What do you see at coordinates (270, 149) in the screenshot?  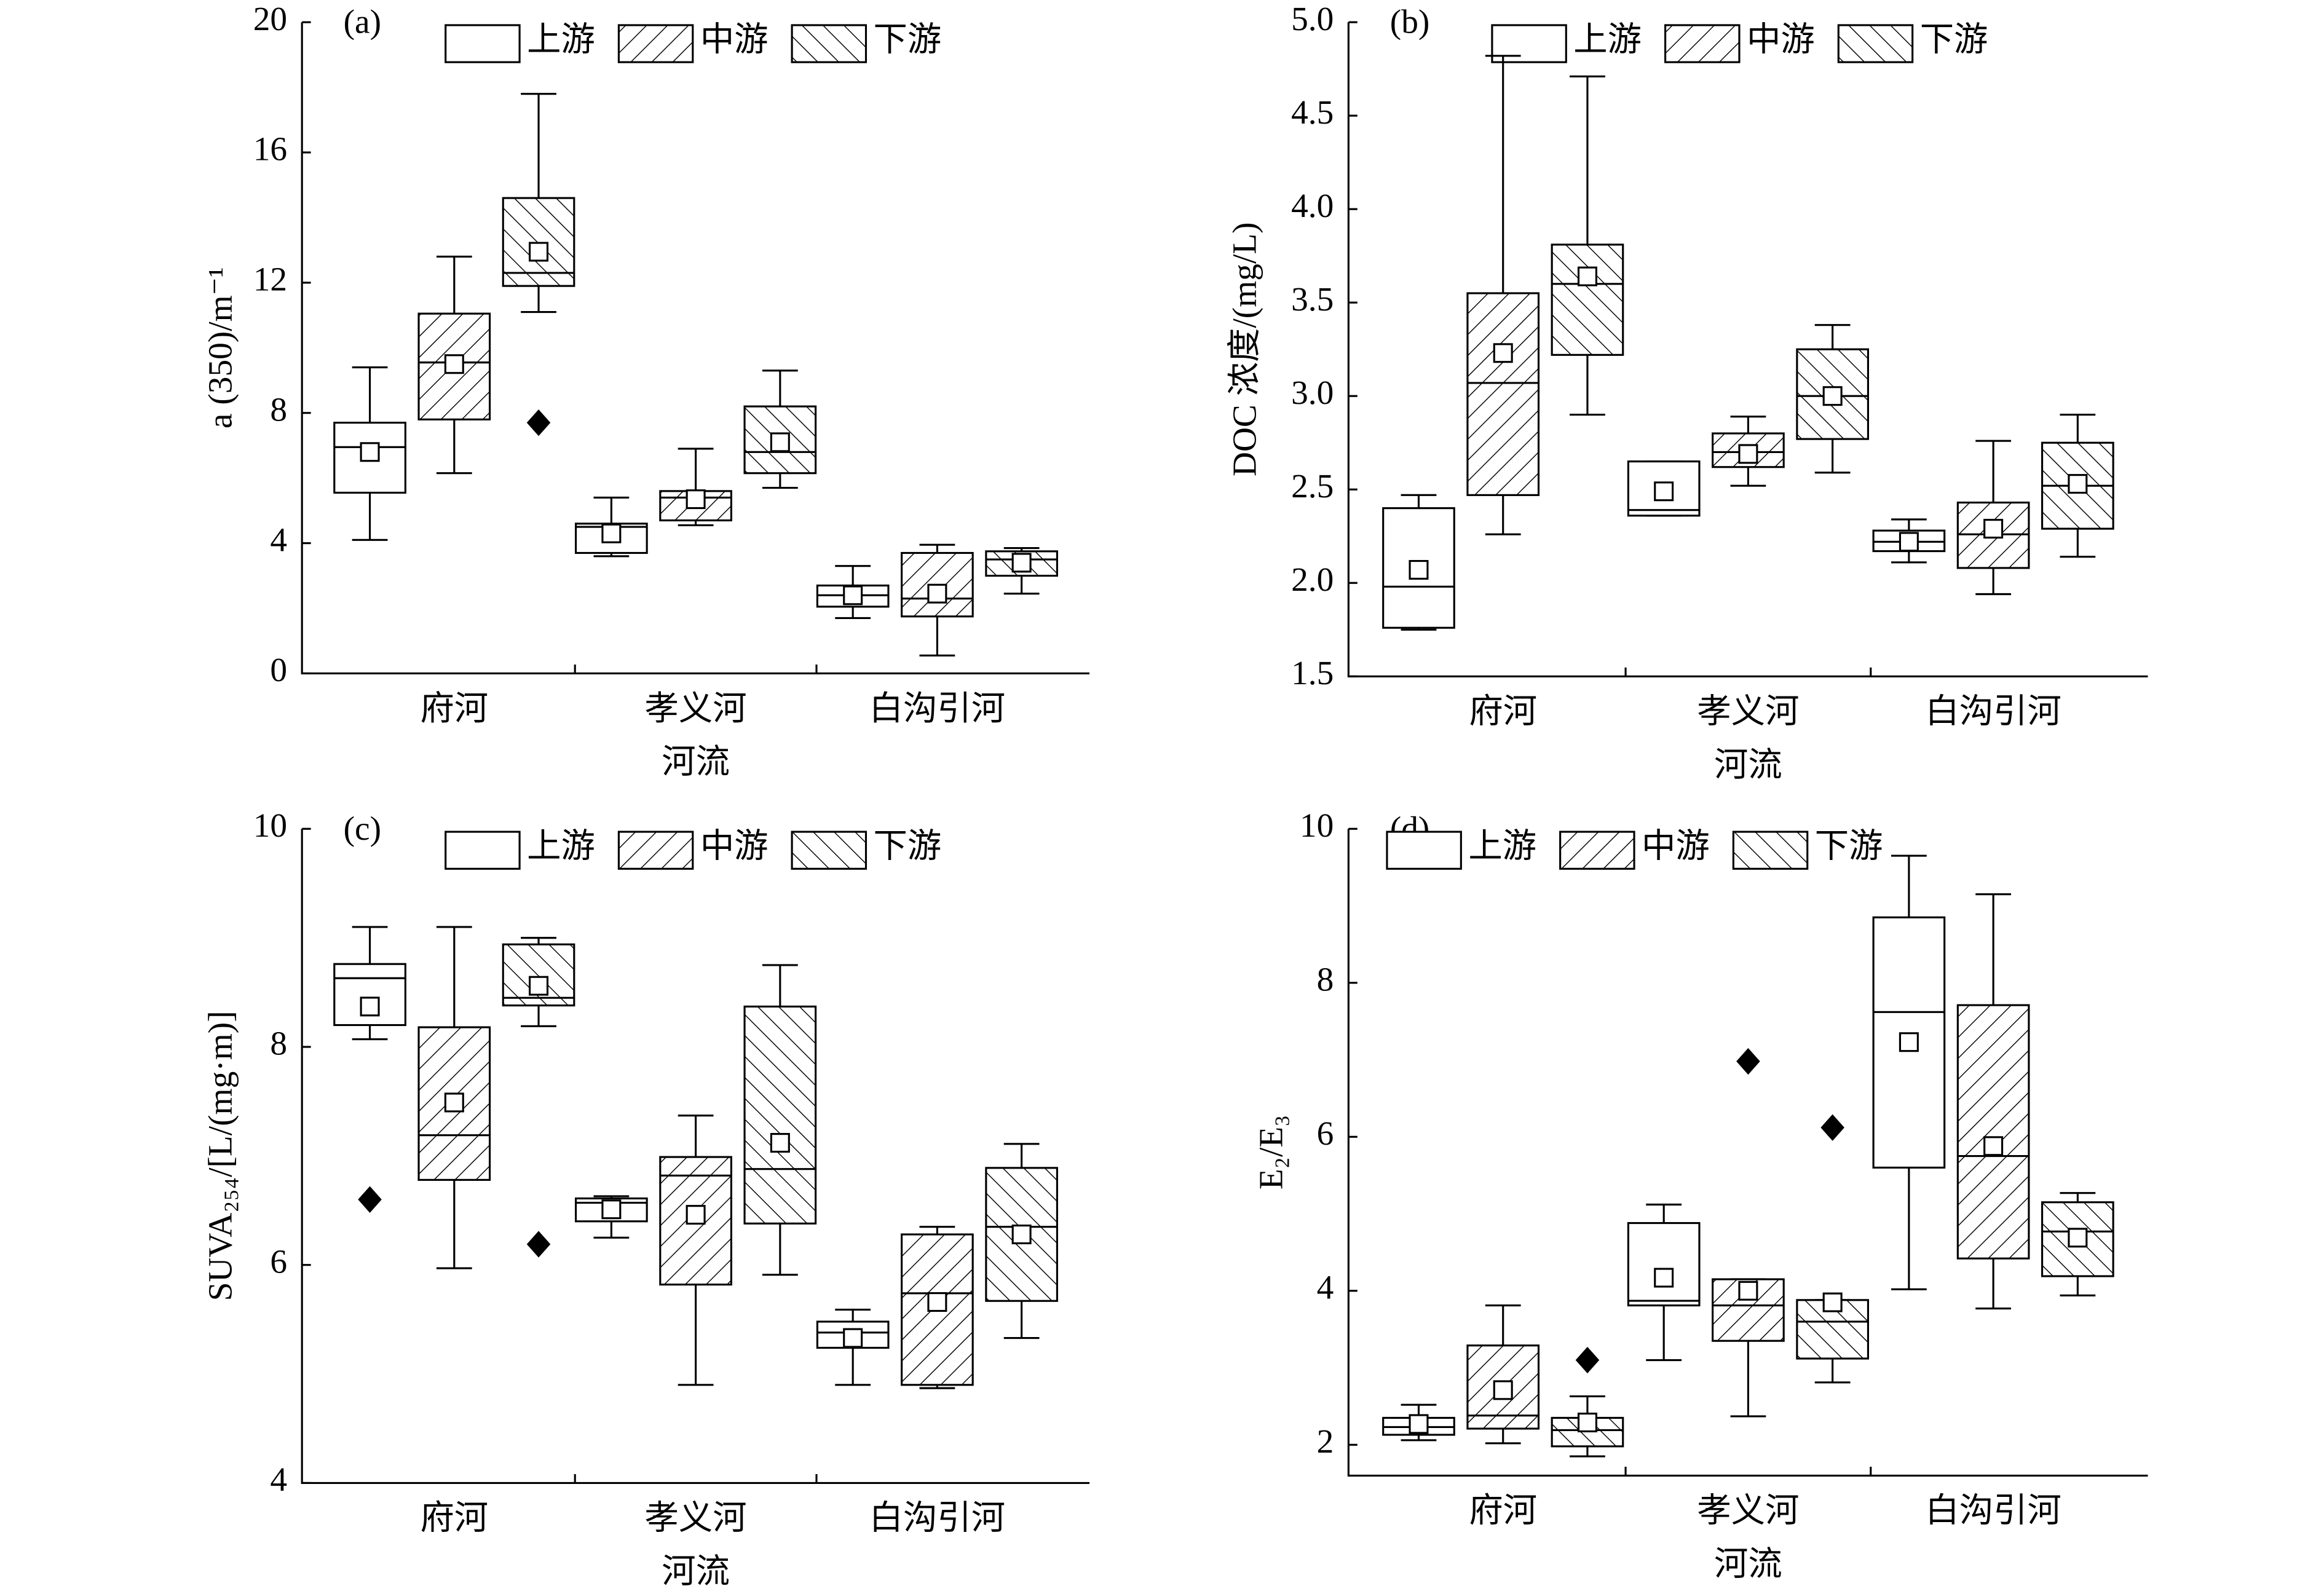 I see `y-tick-label: 16` at bounding box center [270, 149].